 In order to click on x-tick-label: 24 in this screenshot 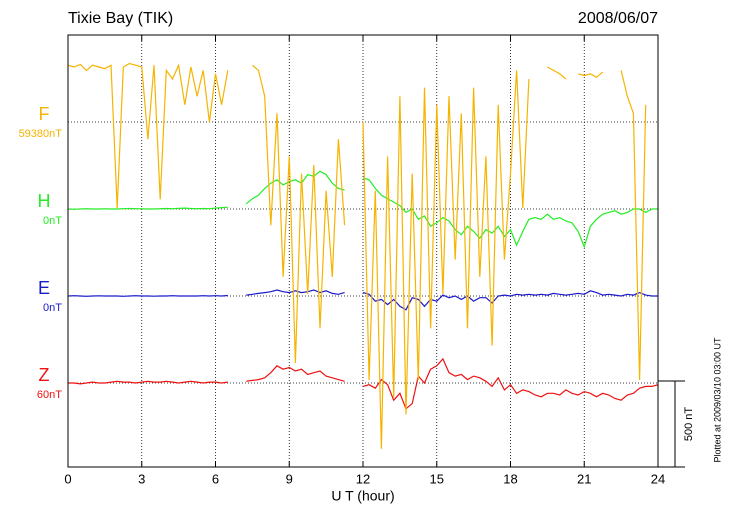, I will do `click(658, 478)`.